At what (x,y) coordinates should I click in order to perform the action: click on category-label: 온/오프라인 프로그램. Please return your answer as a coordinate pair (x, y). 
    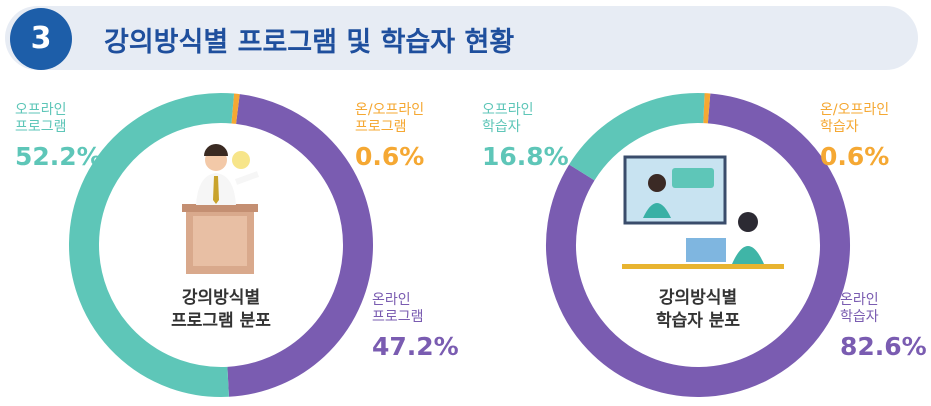
    Looking at the image, I should click on (390, 118).